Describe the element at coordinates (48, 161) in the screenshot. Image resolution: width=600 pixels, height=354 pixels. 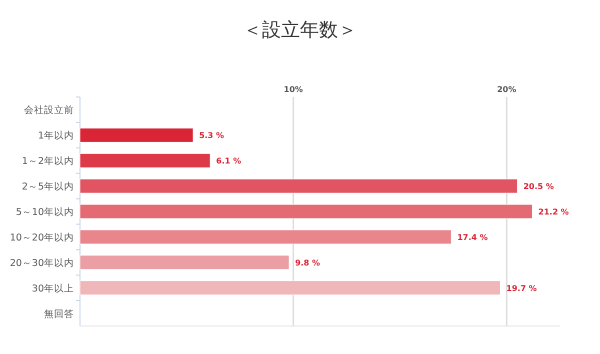
I see `y-tick-label: 1～2年以内` at that location.